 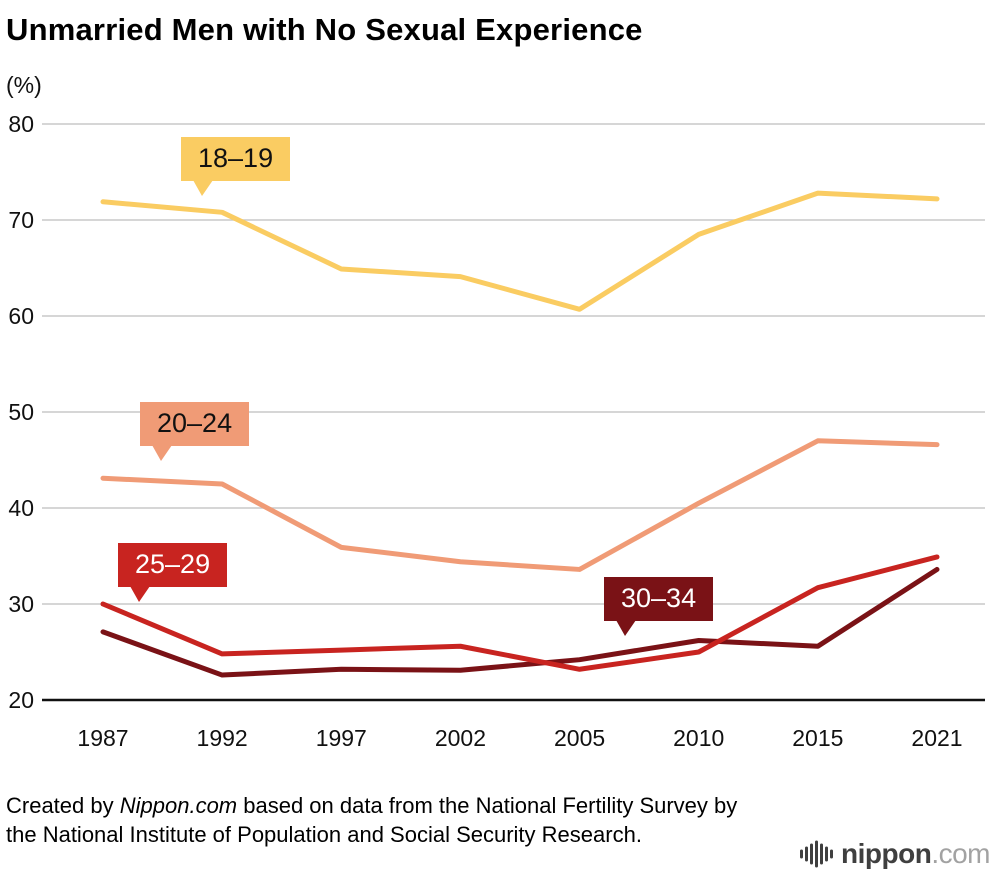 I want to click on soundwave-icon, so click(x=817, y=854).